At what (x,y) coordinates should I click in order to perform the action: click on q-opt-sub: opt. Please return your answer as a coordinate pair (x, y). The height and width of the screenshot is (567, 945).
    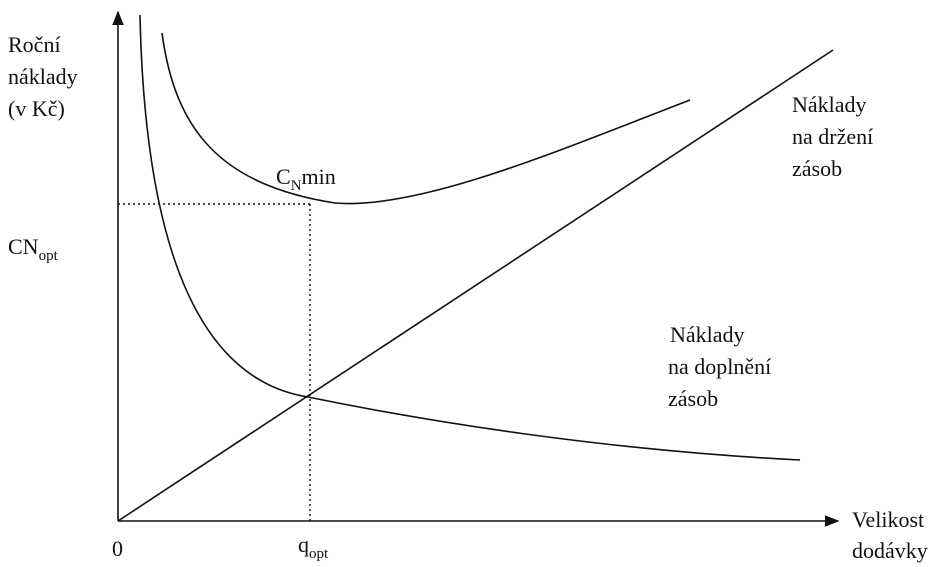
    Looking at the image, I should click on (319, 554).